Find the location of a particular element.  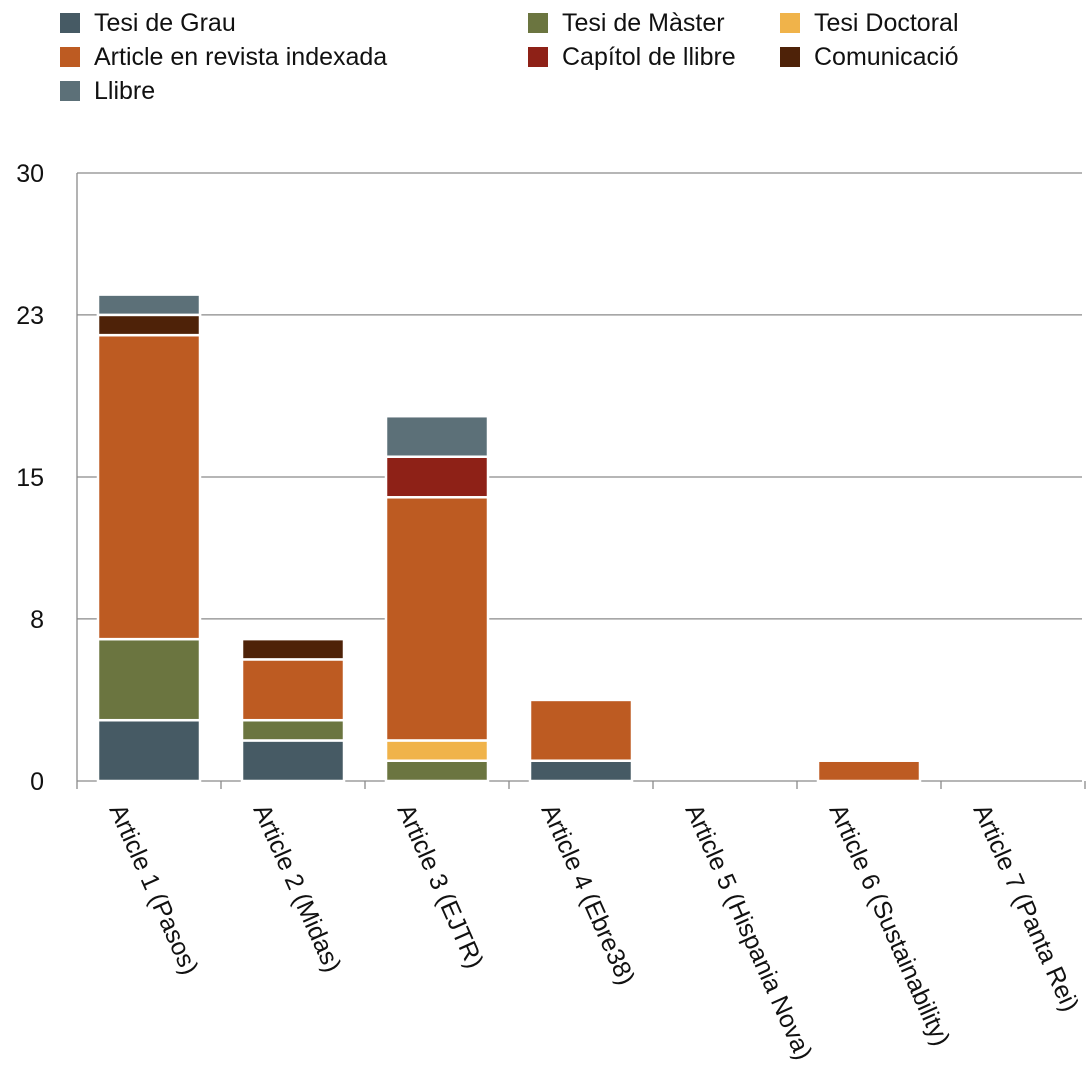

legend-item: Llibre is located at coordinates (107, 91).